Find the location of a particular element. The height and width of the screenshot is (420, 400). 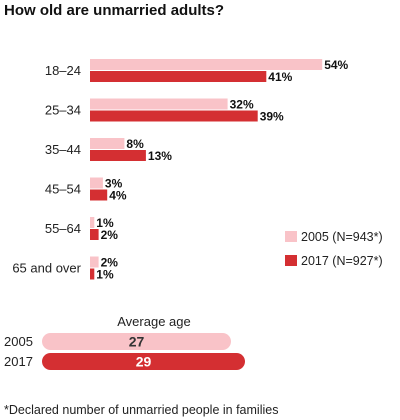

average-age-value: 27 is located at coordinates (137, 342).